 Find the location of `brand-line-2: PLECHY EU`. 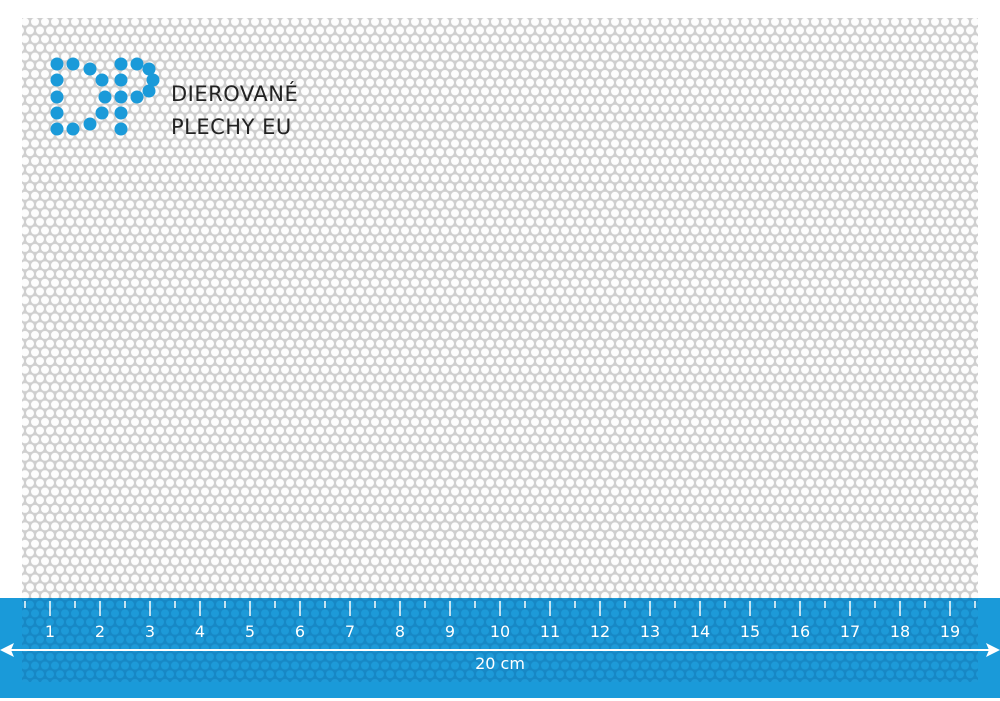

brand-line-2: PLECHY EU is located at coordinates (231, 127).